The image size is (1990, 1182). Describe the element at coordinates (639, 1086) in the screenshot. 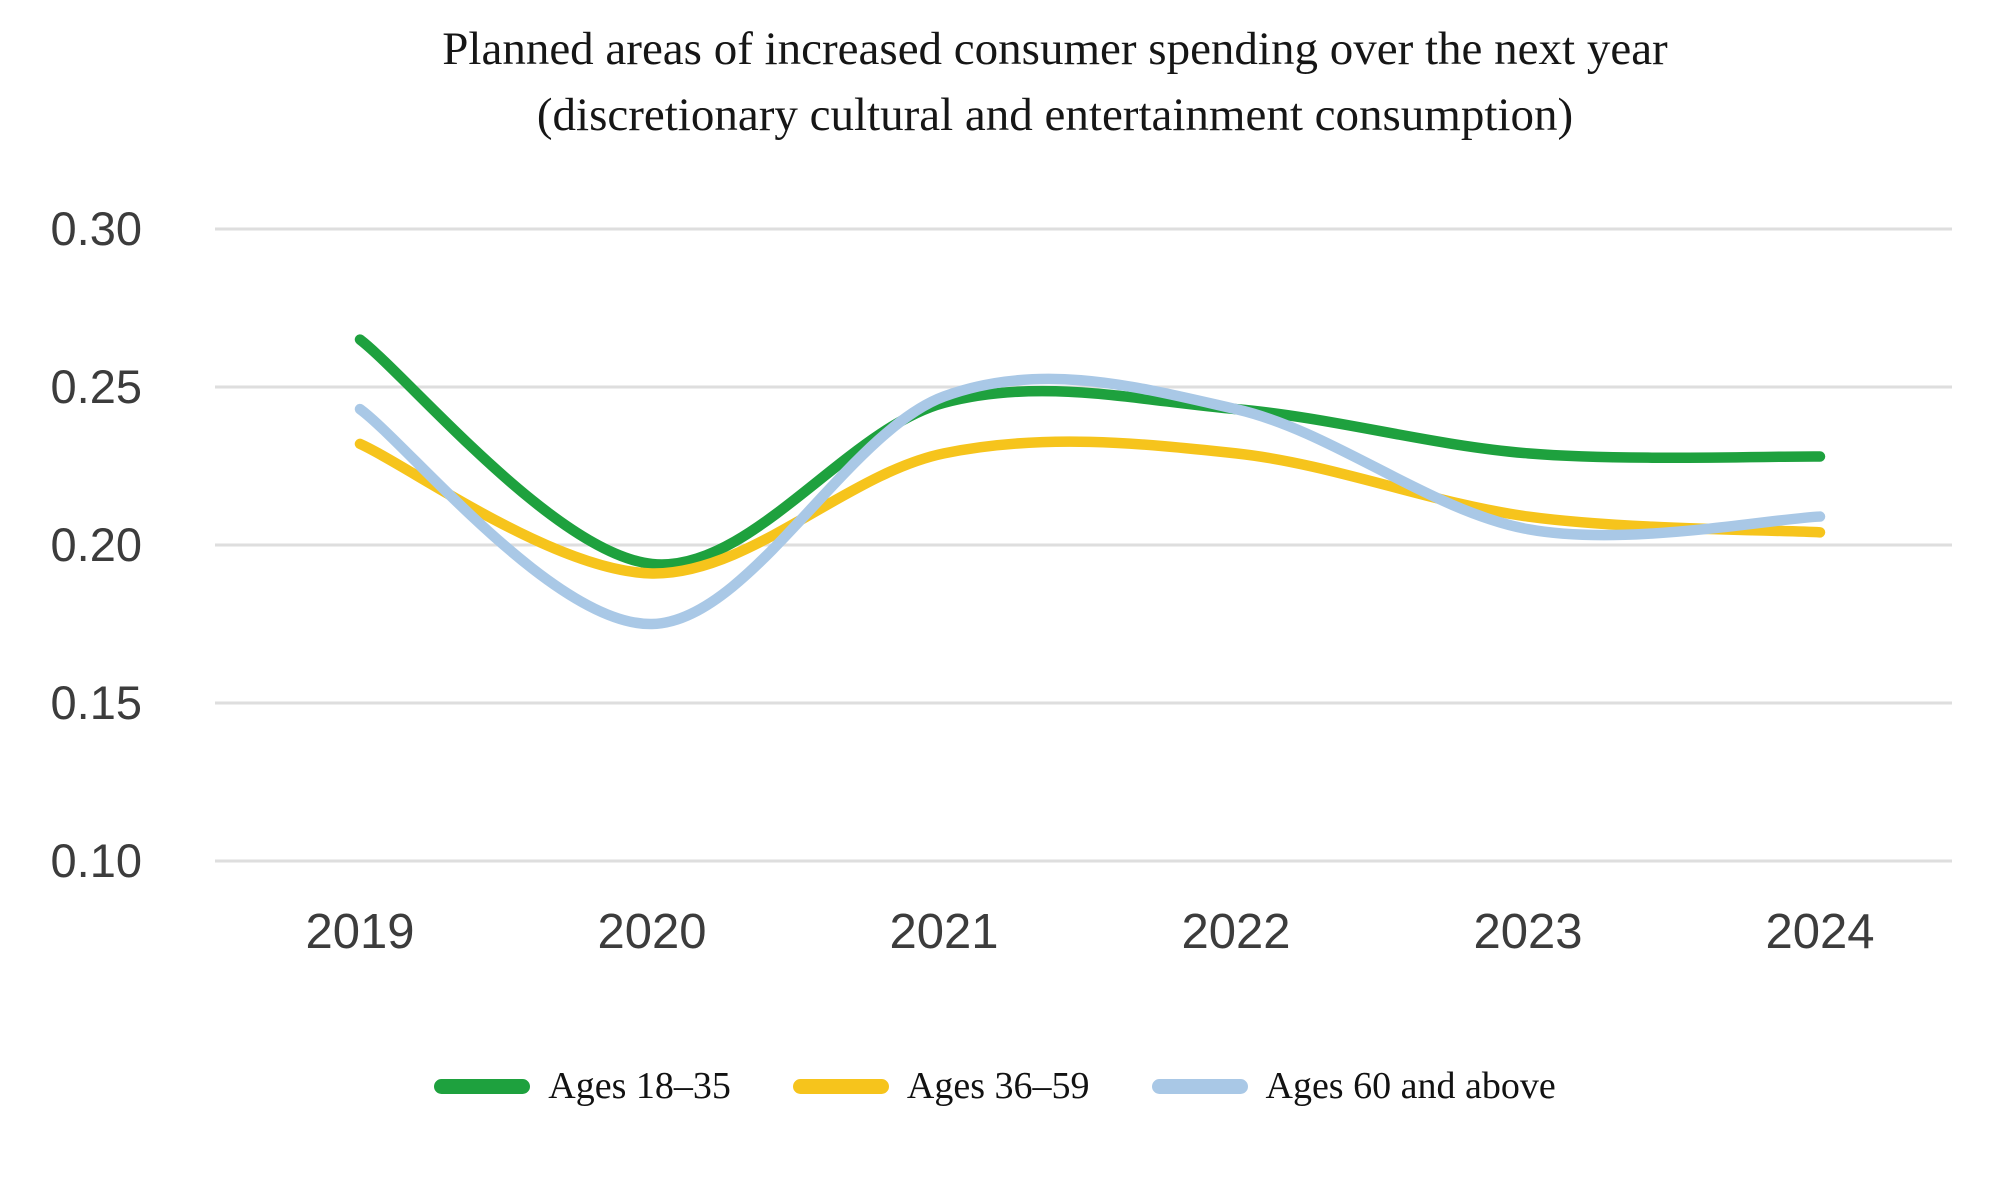

I see `legend-label: Ages 18–35` at that location.